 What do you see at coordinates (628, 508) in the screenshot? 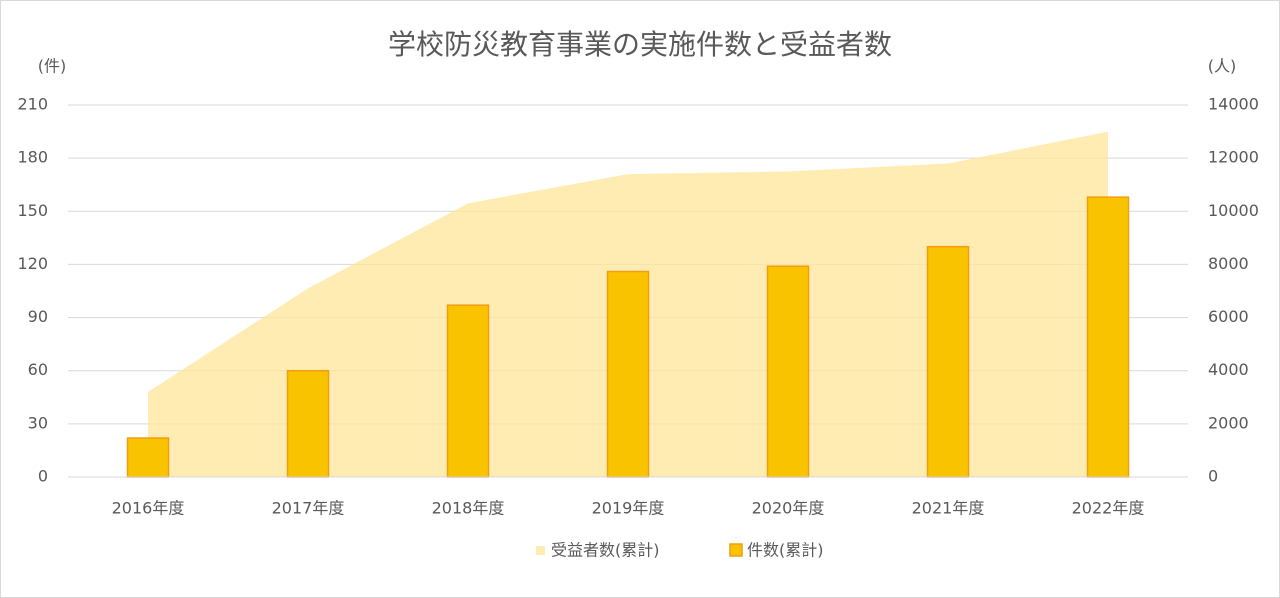
I see `x-tick-label: 2019年度` at bounding box center [628, 508].